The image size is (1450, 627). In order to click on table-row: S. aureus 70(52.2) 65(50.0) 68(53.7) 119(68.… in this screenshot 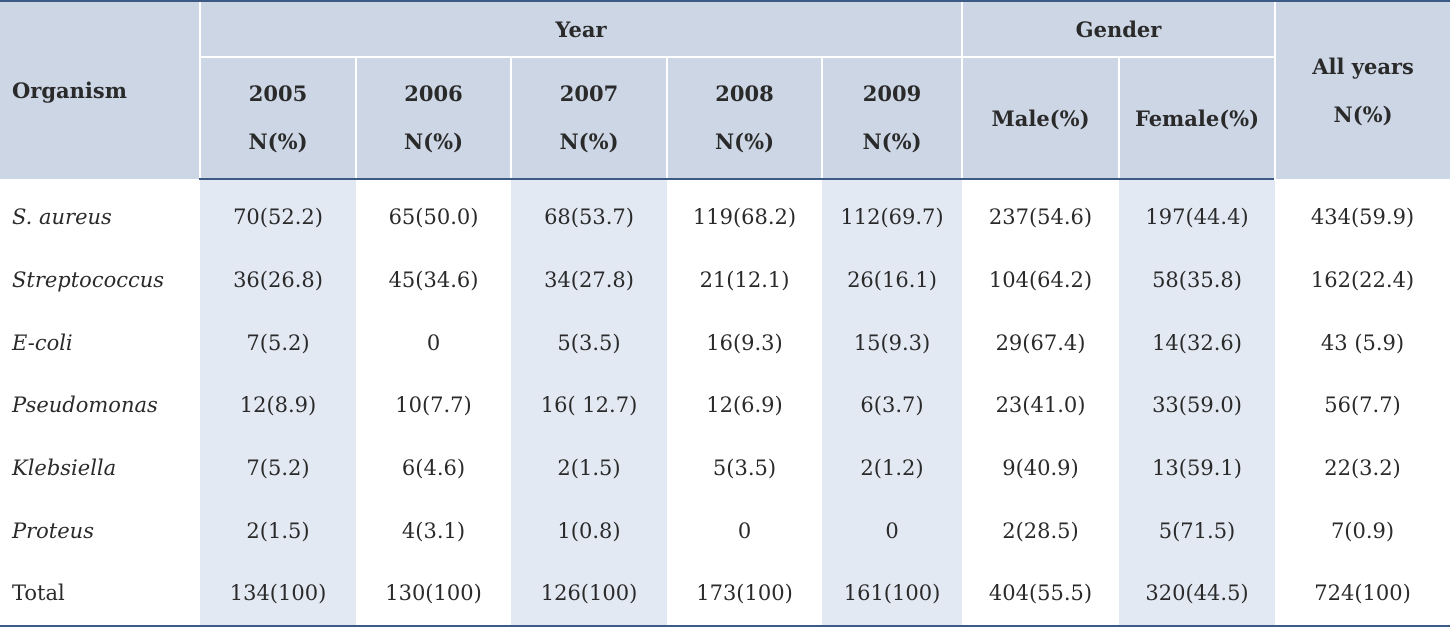, I will do `click(725, 214)`.